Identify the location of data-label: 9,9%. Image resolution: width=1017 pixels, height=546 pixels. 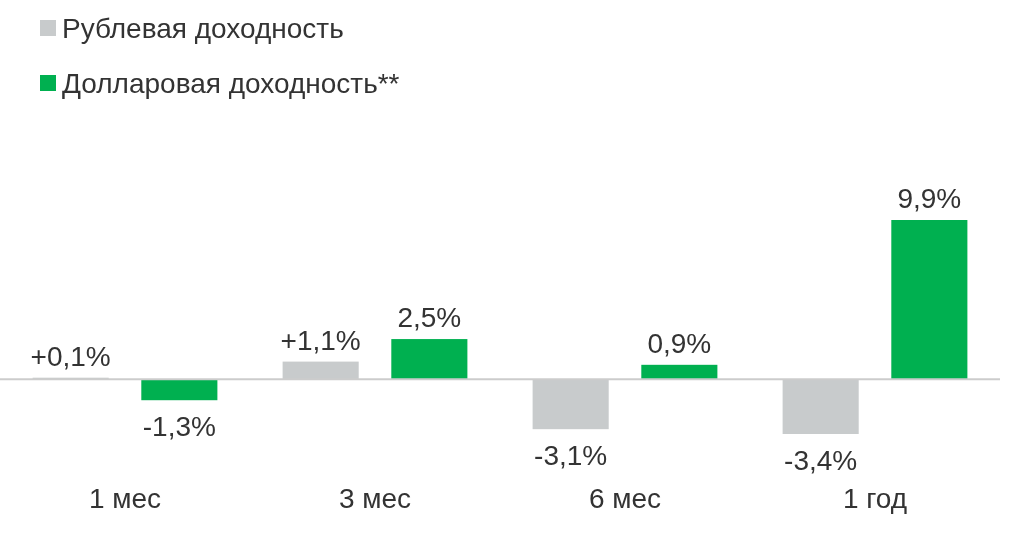
(929, 198).